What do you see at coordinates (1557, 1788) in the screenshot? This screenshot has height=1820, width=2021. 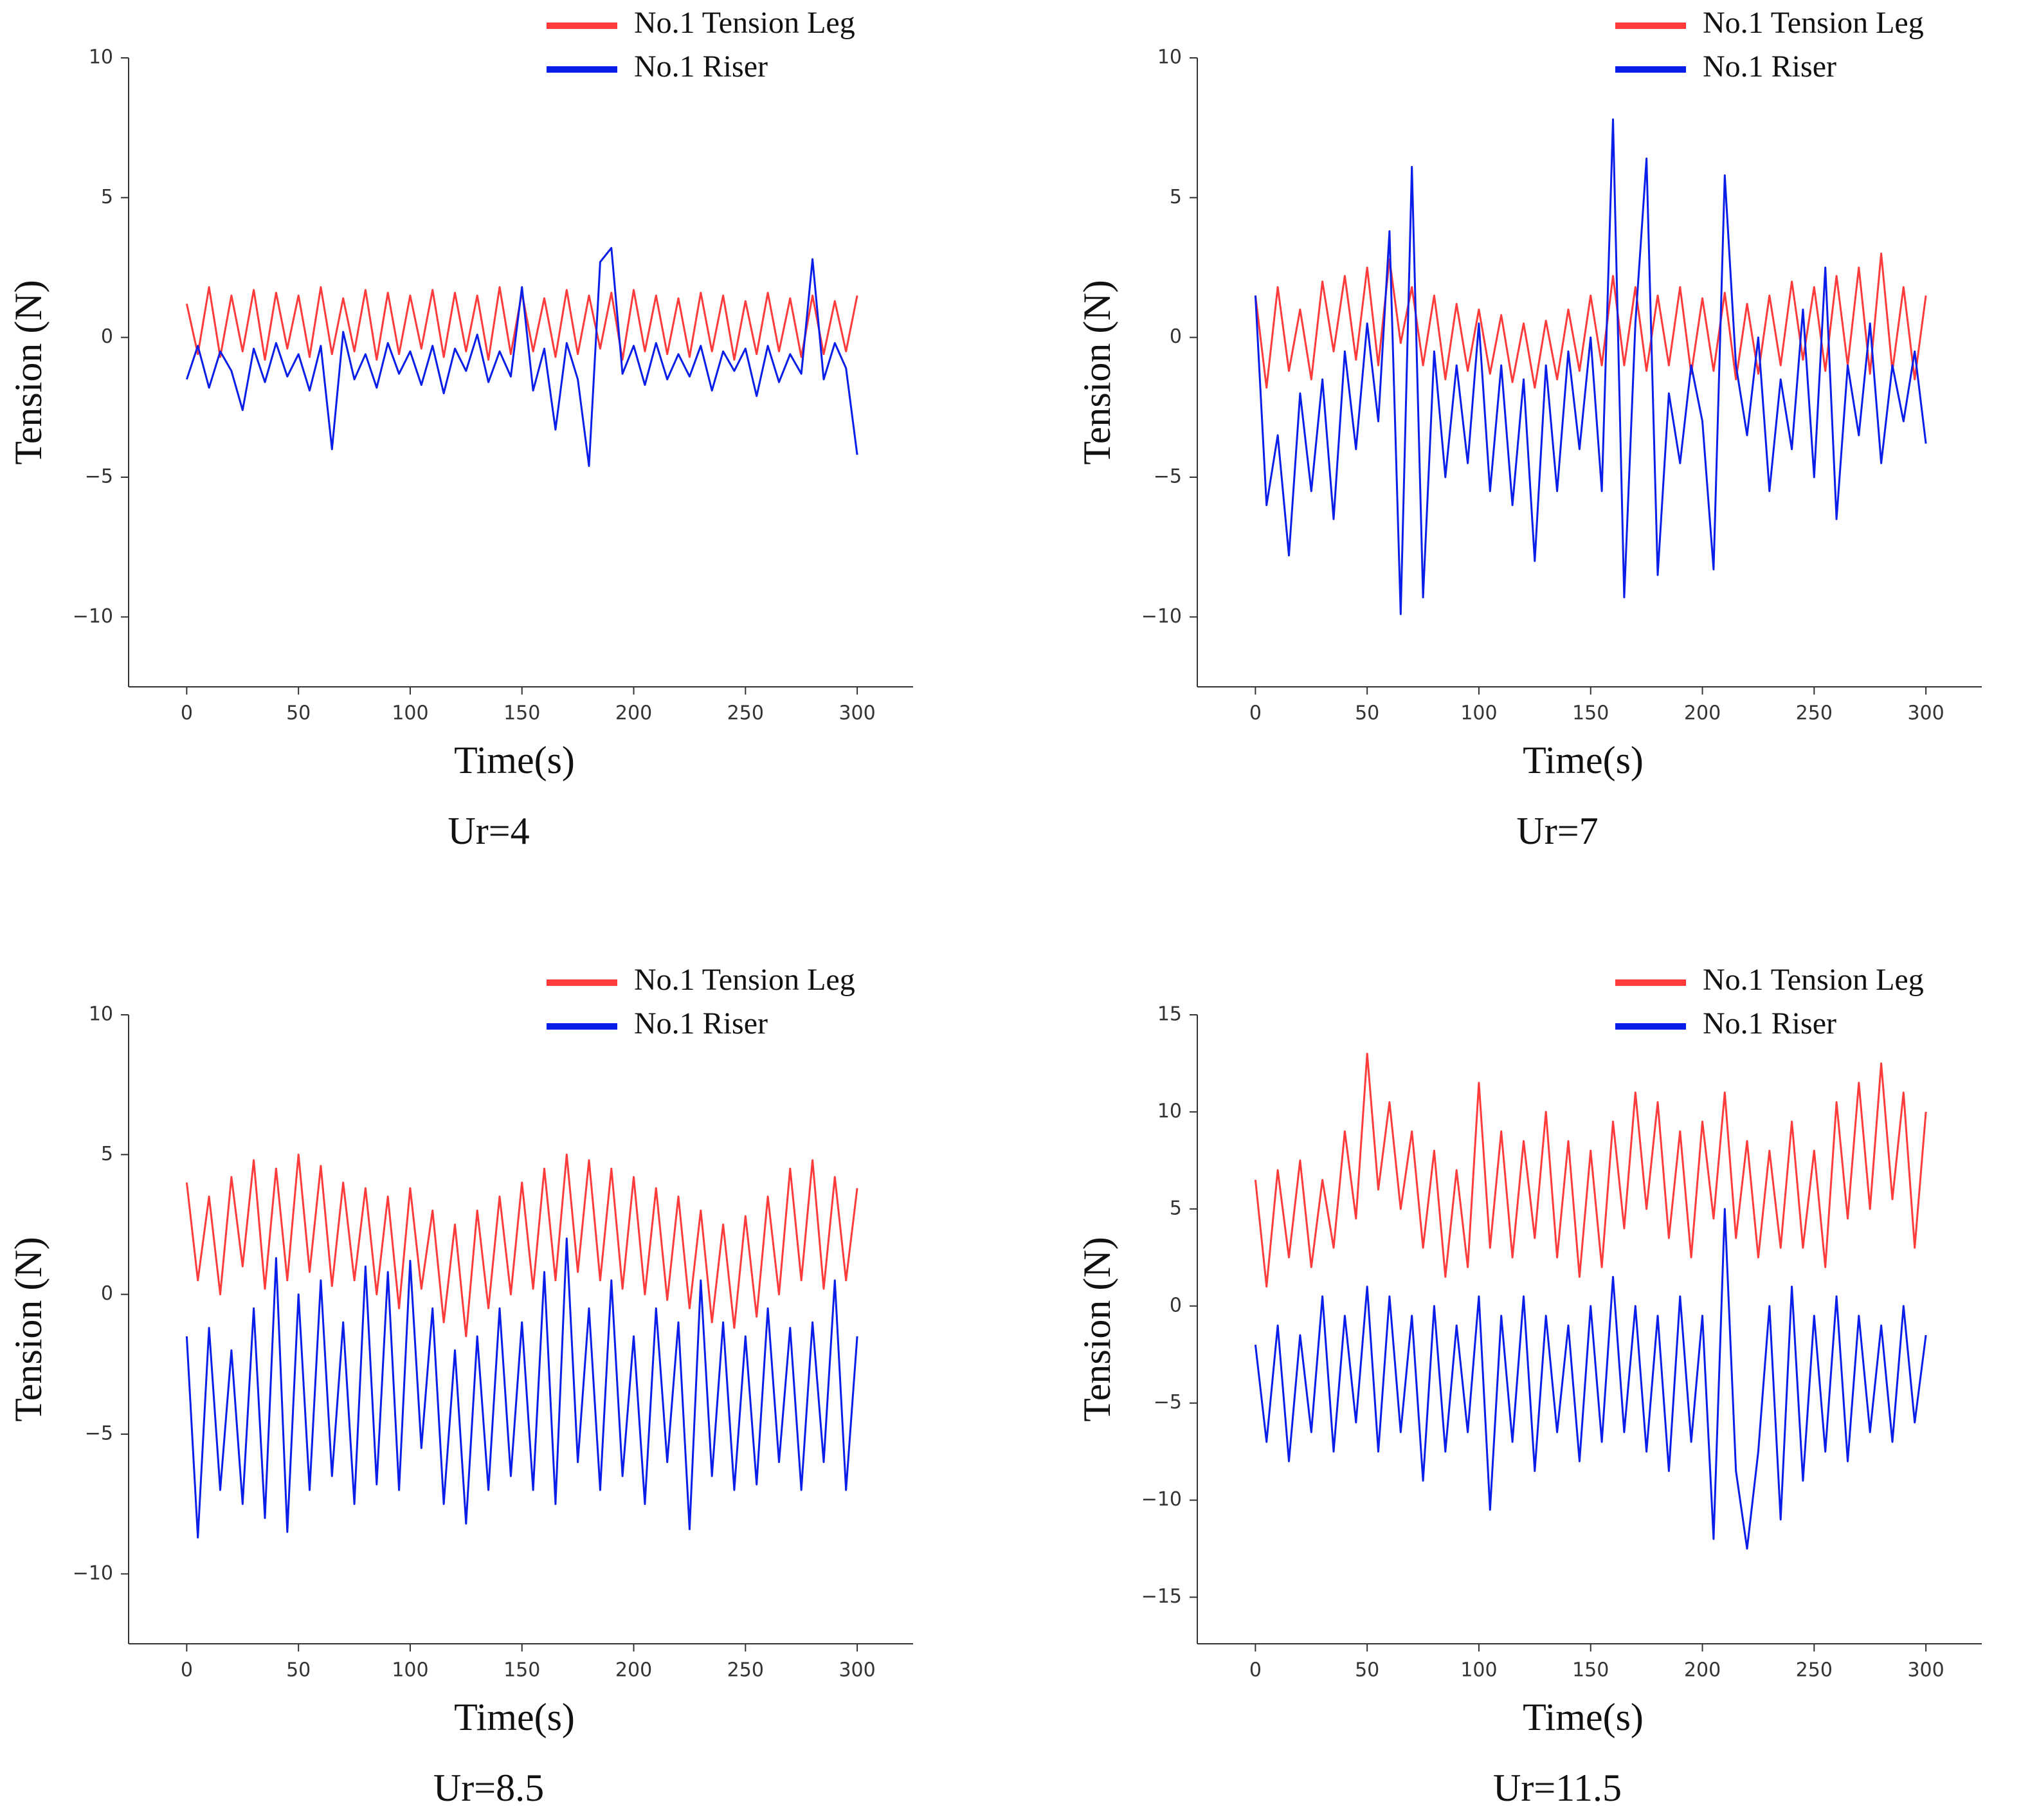 I see `caption: Ur=11.5` at bounding box center [1557, 1788].